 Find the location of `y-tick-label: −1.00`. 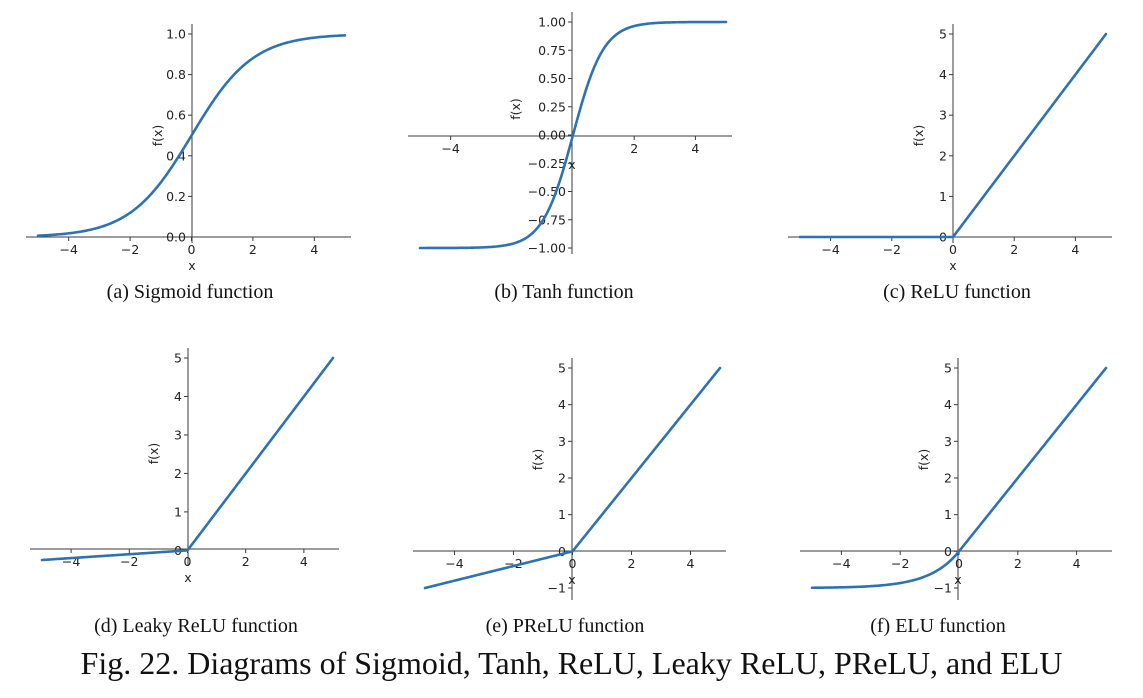

y-tick-label: −1.00 is located at coordinates (547, 248).